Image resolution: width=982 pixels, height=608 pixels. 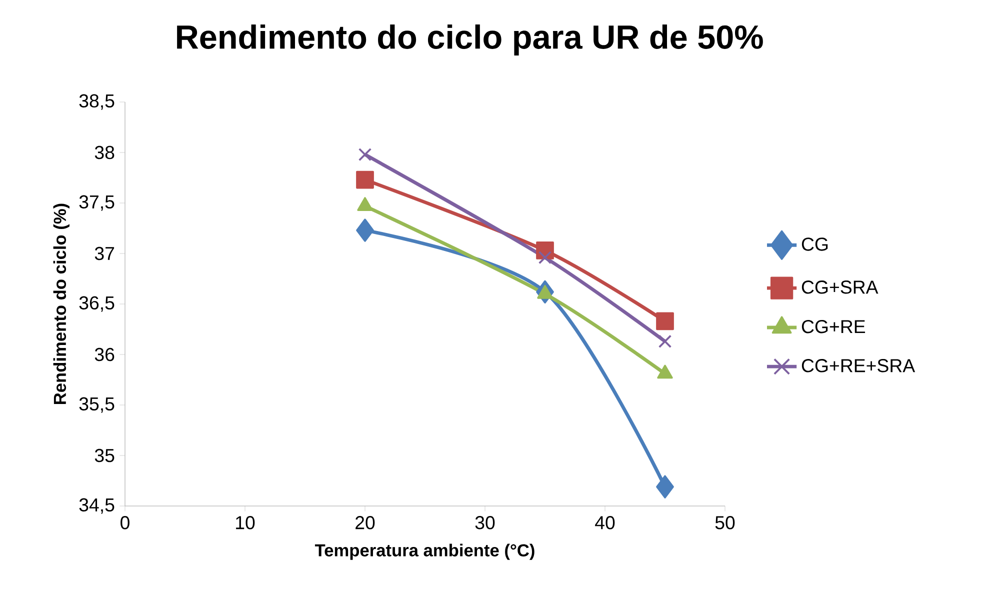 What do you see at coordinates (470, 40) in the screenshot?
I see `chart-title: Rendimento do ciclo para UR de 50%` at bounding box center [470, 40].